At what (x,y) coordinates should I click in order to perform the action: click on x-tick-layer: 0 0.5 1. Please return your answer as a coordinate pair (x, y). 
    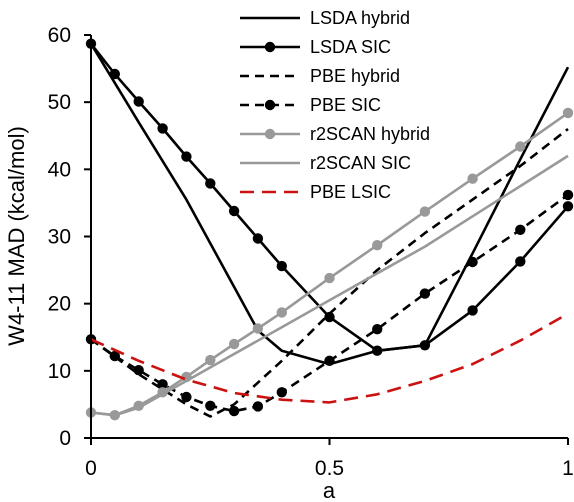
    Looking at the image, I should click on (329, 459).